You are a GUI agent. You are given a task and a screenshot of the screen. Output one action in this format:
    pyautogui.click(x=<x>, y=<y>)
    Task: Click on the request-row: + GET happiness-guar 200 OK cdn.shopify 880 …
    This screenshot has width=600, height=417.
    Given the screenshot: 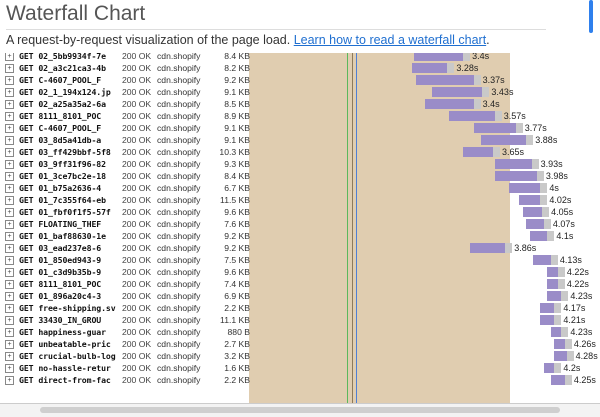 What is the action you would take?
    pyautogui.click(x=300, y=332)
    